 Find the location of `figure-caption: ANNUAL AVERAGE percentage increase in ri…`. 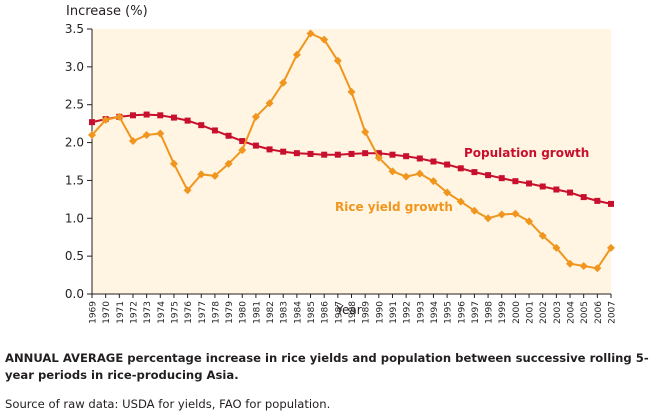

figure-caption: ANNUAL AVERAGE percentage increase in ri… is located at coordinates (327, 366).